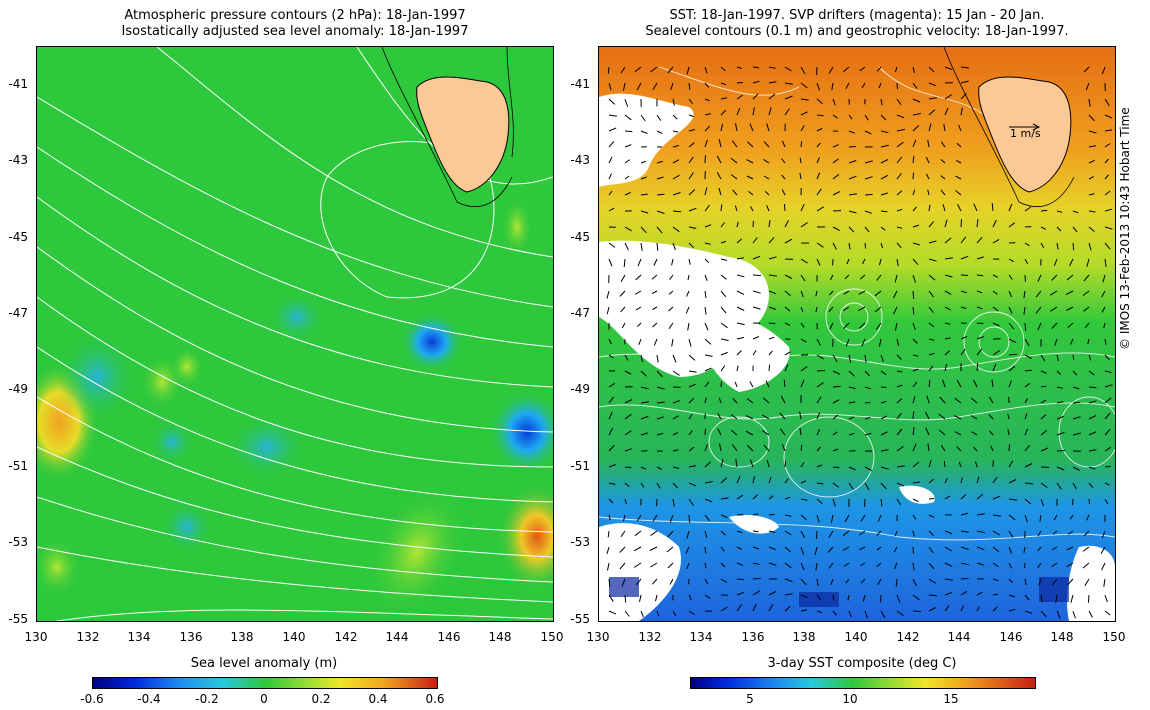  What do you see at coordinates (1062, 637) in the screenshot?
I see `right-x-tick: 148` at bounding box center [1062, 637].